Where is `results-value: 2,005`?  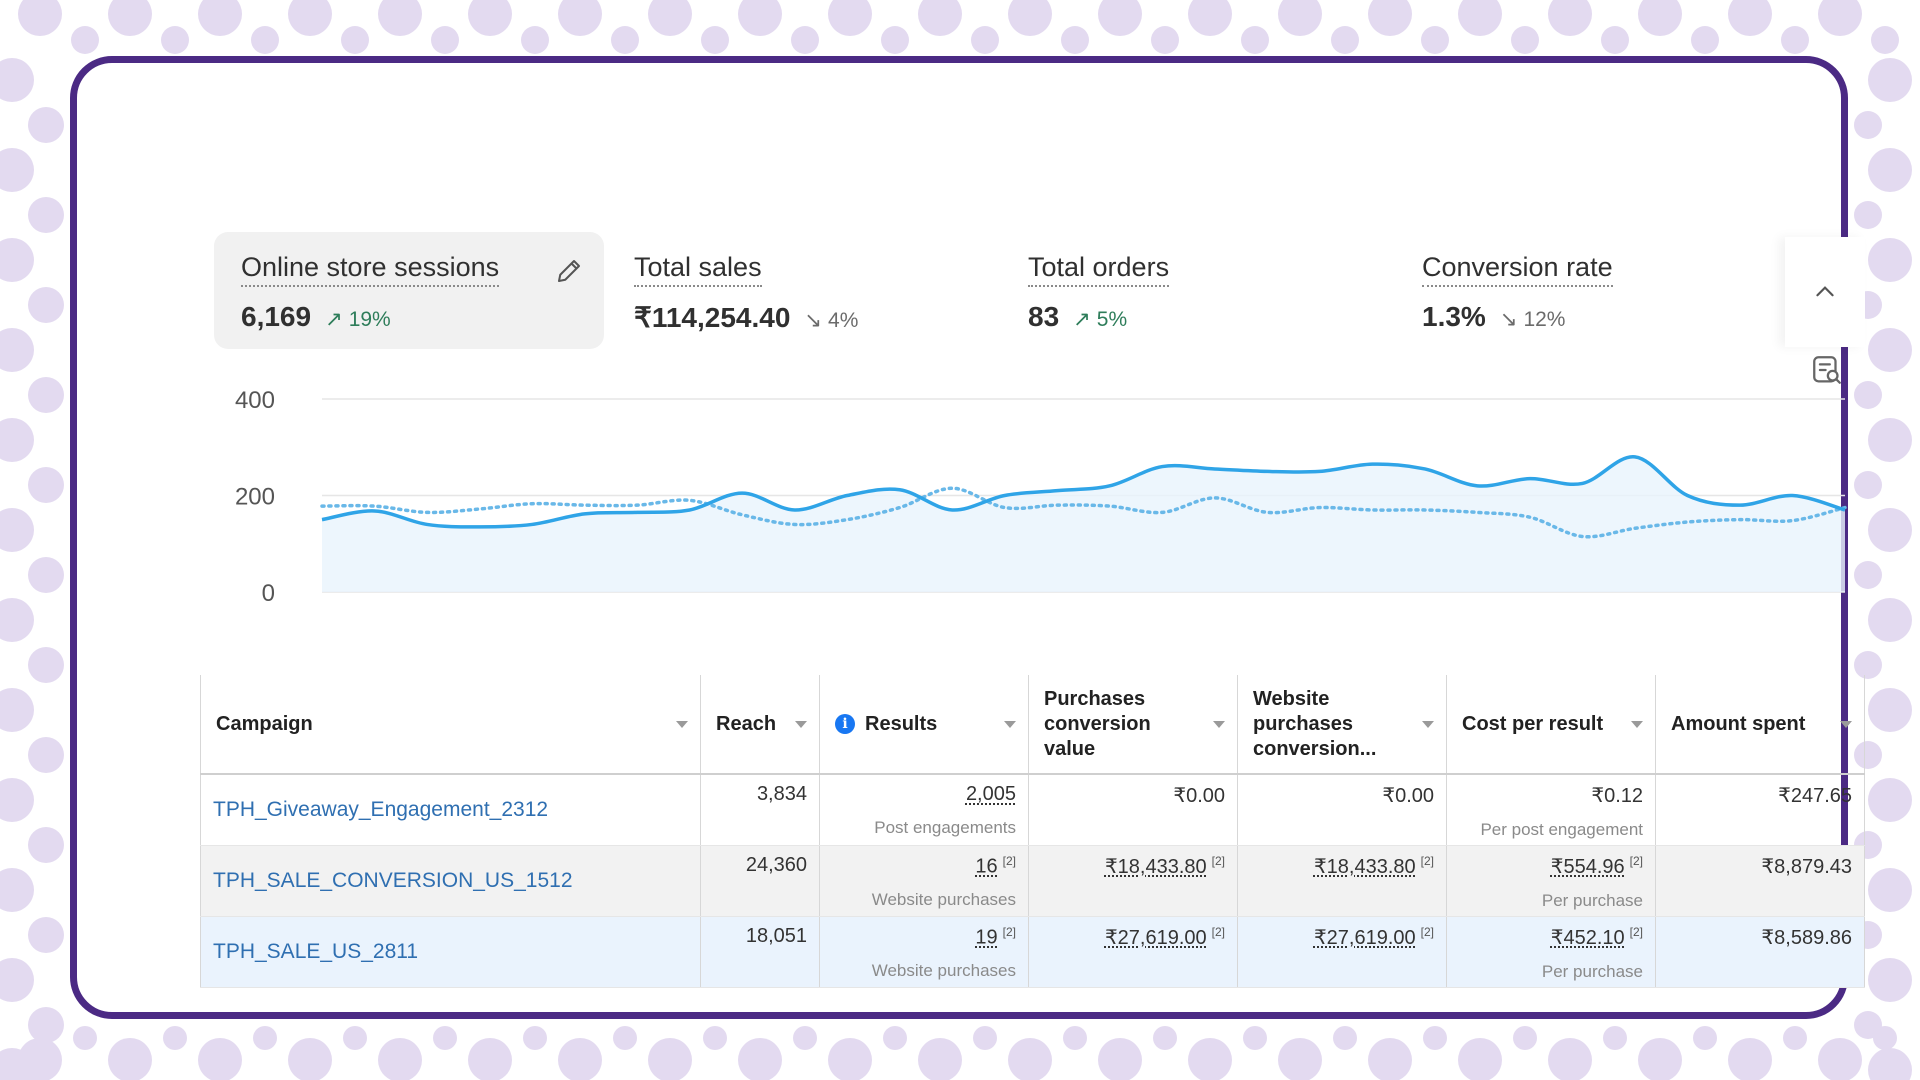 results-value: 2,005 is located at coordinates (990, 794).